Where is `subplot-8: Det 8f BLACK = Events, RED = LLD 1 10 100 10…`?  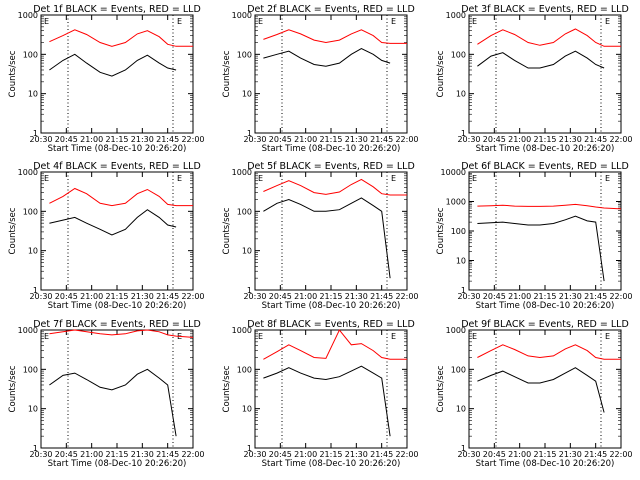
subplot-8: Det 8f BLACK = Events, RED = LLD 1 10 100 10… is located at coordinates (320, 394).